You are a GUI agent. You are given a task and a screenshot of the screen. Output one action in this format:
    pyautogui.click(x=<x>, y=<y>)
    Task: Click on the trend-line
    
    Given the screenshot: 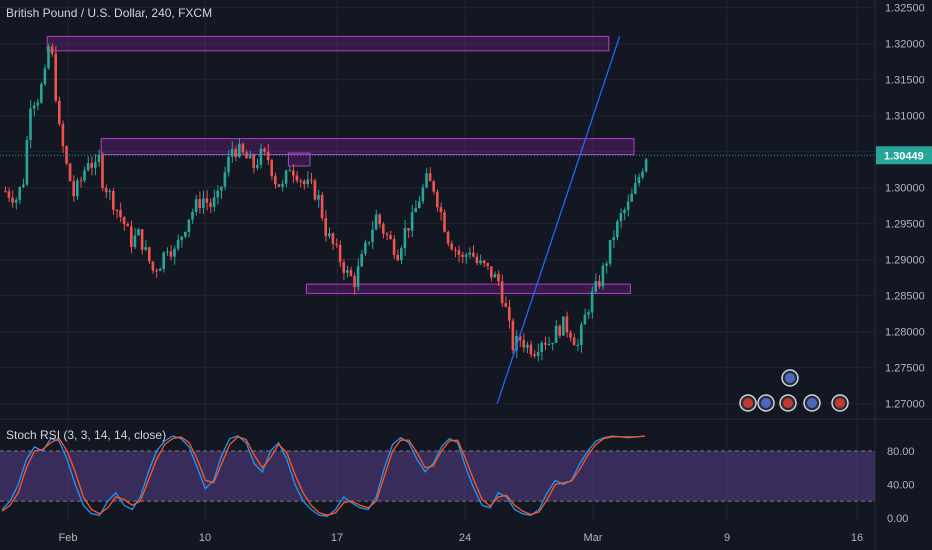 What is the action you would take?
    pyautogui.click(x=558, y=220)
    